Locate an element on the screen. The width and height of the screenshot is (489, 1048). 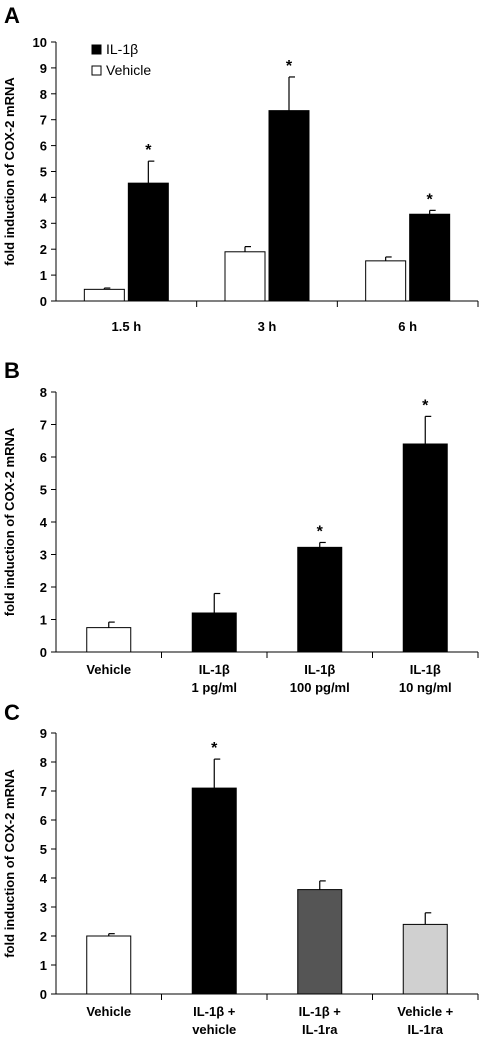
x-tick-label: Vehicle + is located at coordinates (425, 1011).